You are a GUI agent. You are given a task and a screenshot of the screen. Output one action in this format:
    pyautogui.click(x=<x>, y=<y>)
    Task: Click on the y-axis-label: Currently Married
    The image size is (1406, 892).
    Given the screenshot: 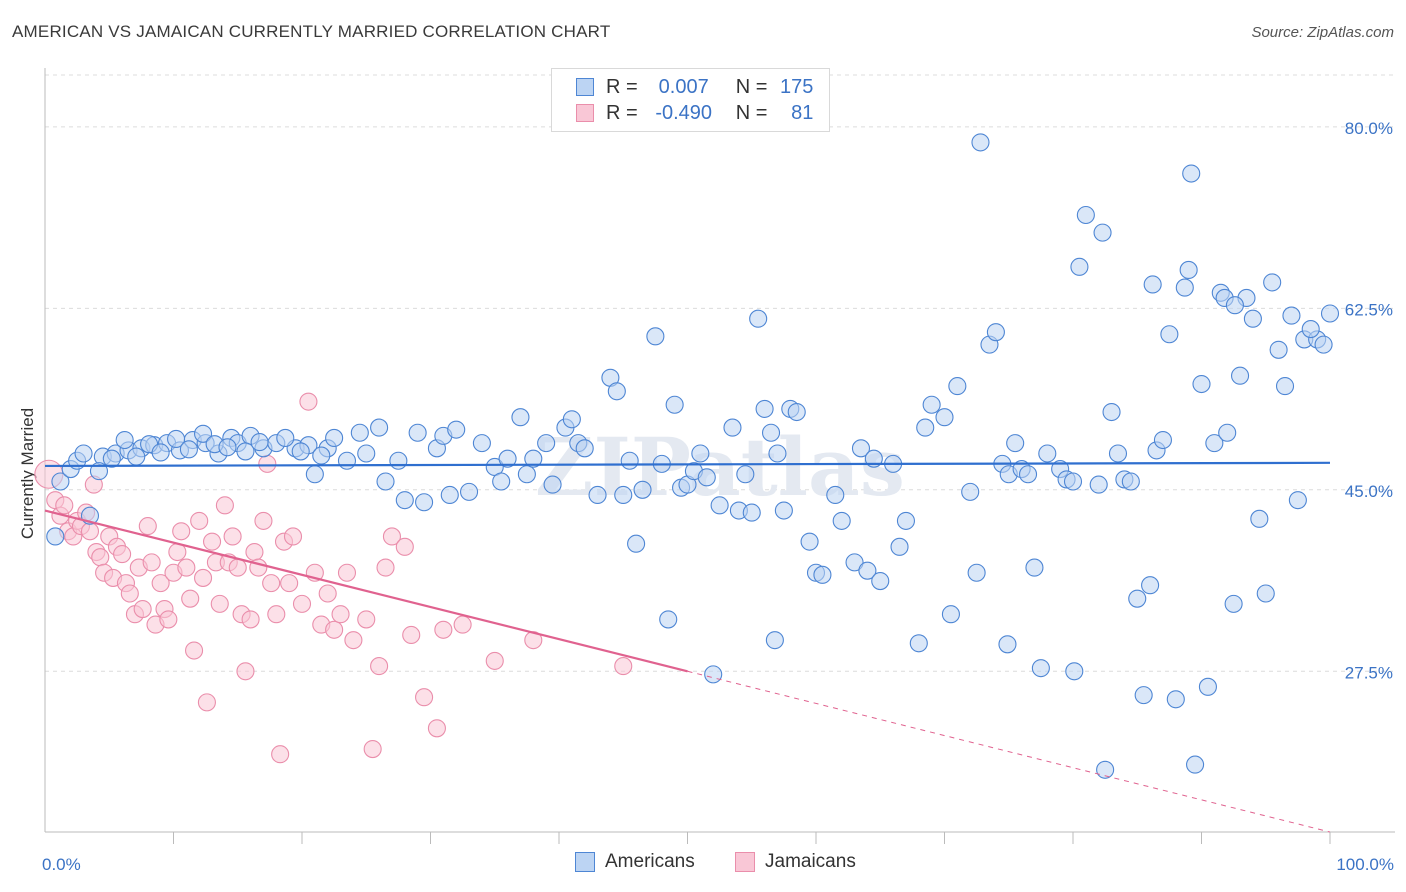 What is the action you would take?
    pyautogui.click(x=27, y=473)
    